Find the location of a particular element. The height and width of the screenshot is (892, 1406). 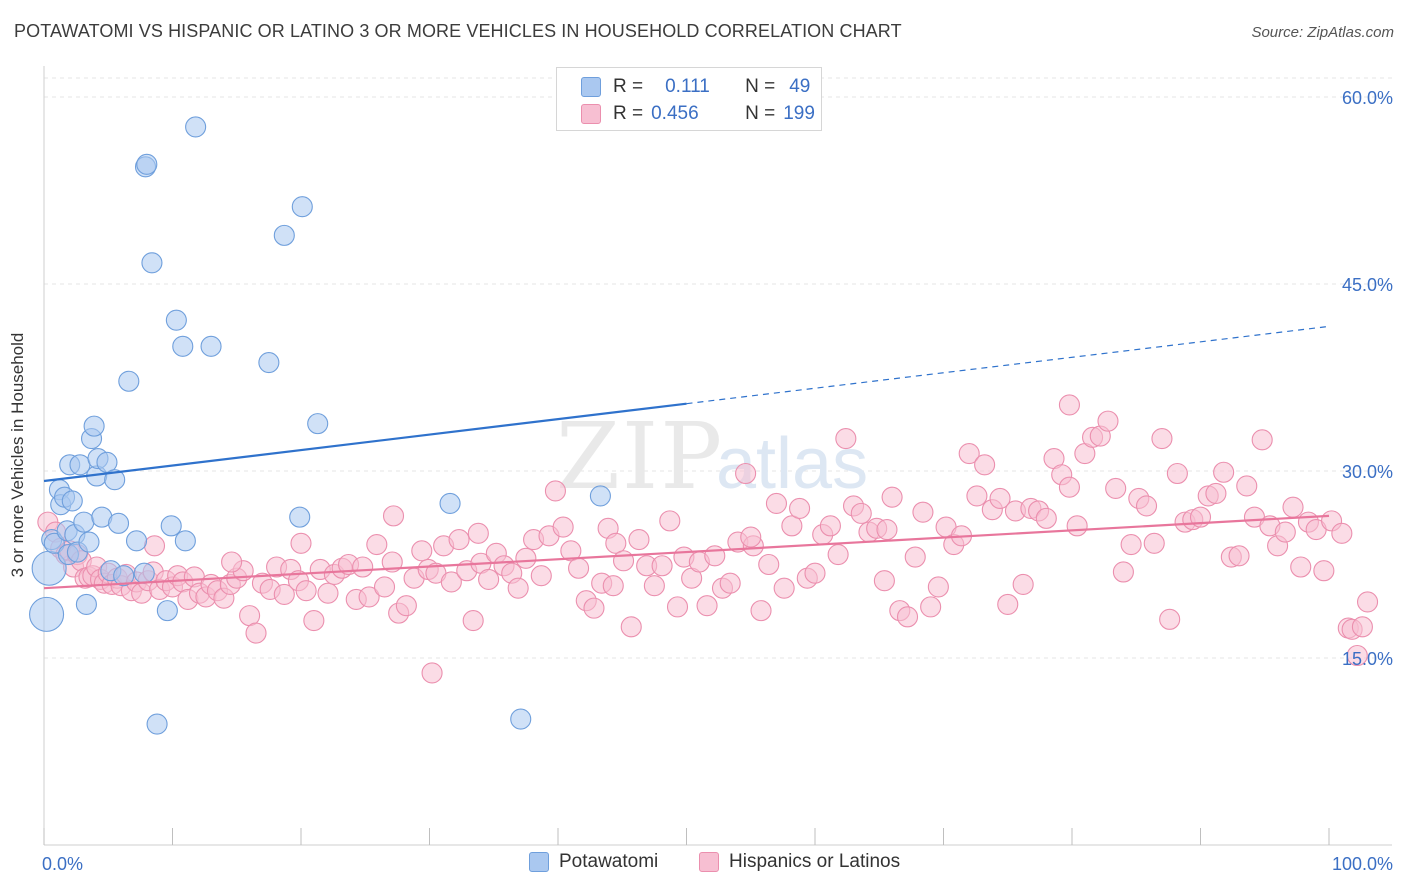

y-tick-label: 15.0% is located at coordinates (1367, 659).